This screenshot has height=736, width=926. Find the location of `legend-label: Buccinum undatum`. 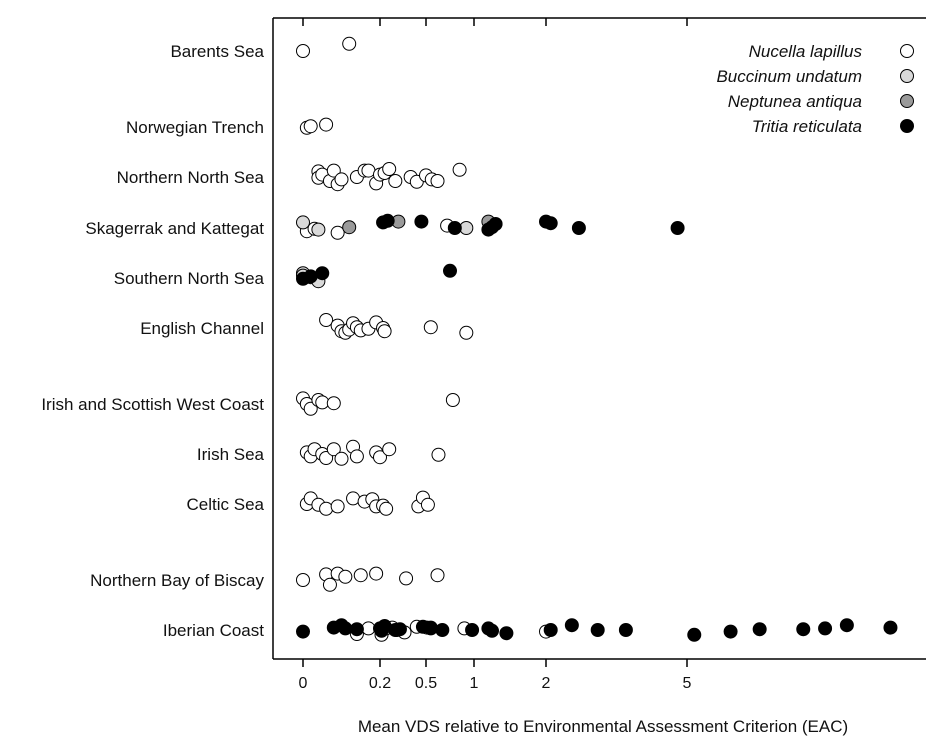

legend-label: Buccinum undatum is located at coordinates (789, 76).